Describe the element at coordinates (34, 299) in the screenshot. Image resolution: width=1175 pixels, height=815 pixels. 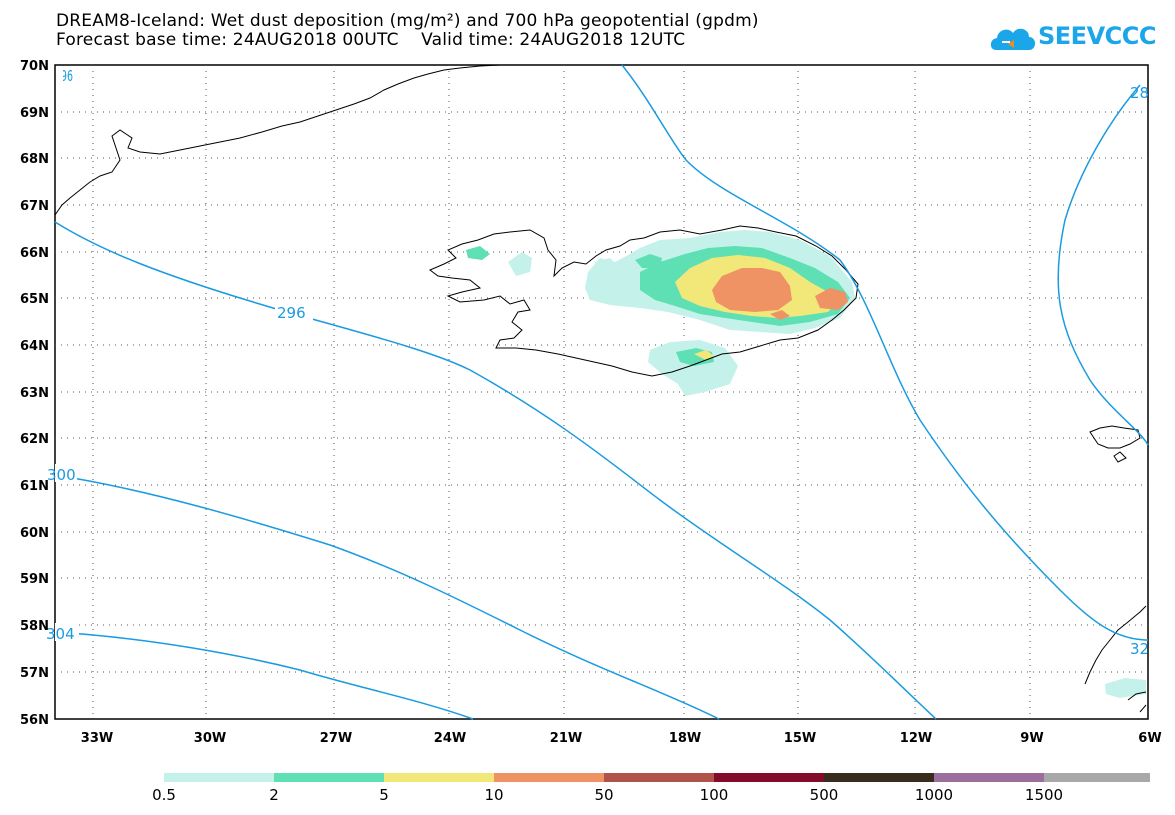
I see `lat-label: 65N` at that location.